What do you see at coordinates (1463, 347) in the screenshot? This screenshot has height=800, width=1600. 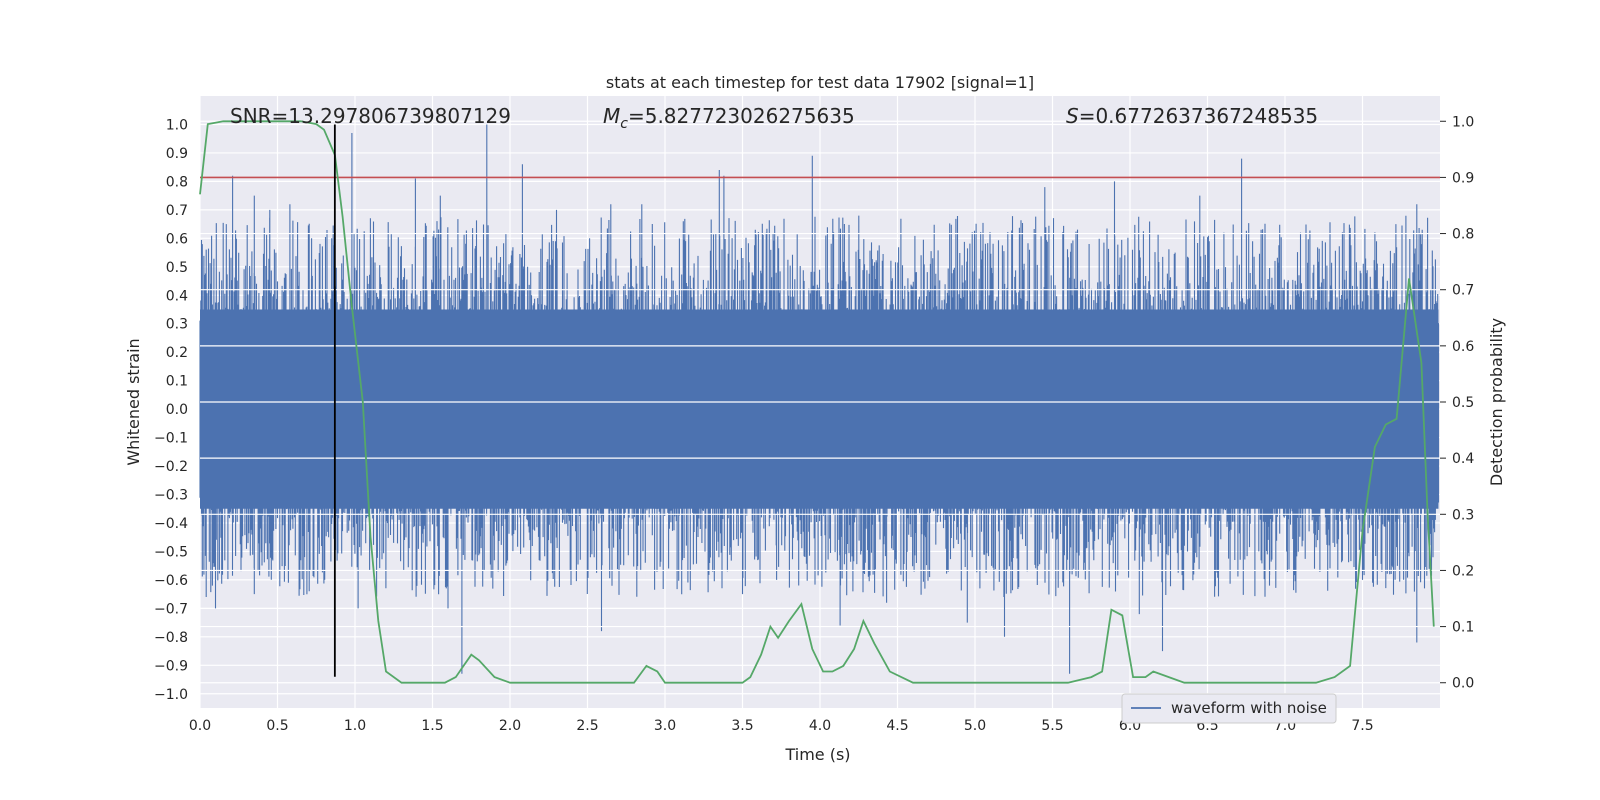 I see `y2-tick-label: 0.6` at bounding box center [1463, 347].